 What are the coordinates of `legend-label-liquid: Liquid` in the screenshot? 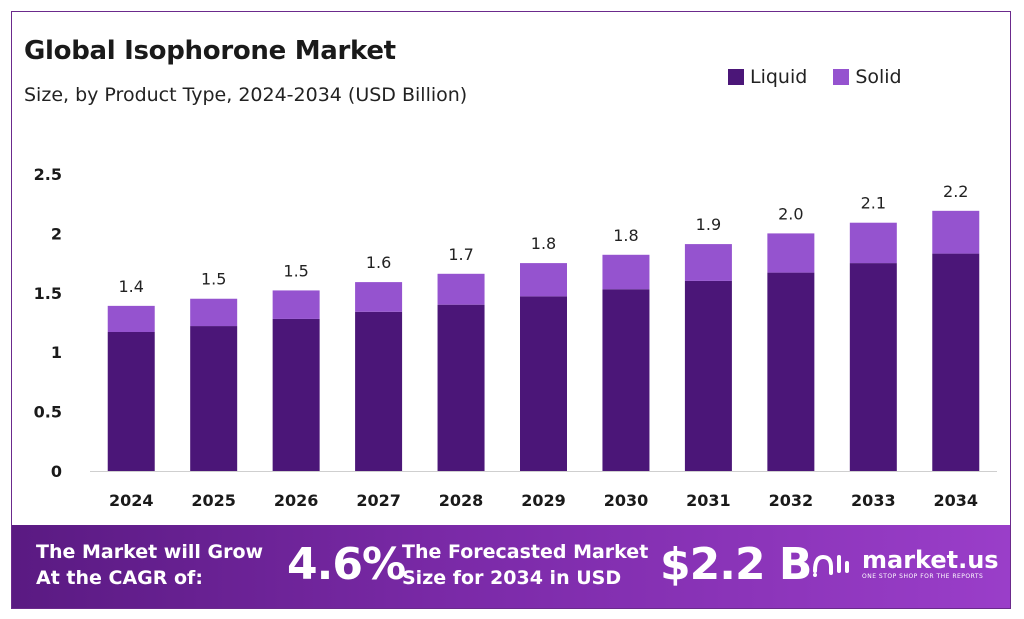 It's located at (779, 77).